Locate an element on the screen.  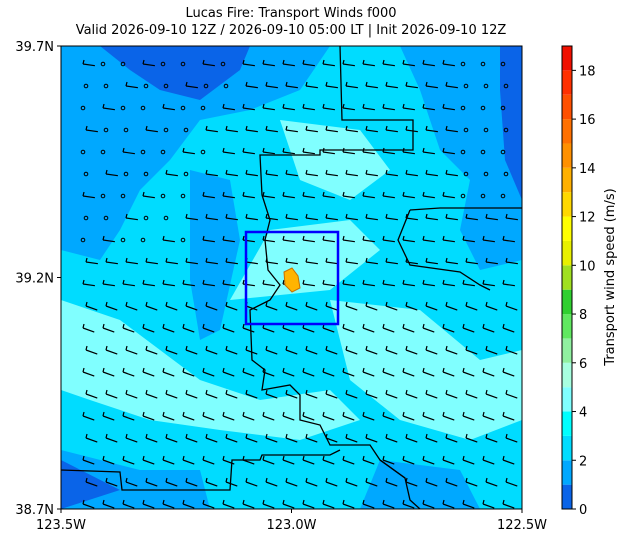
colorbar-tick-label: 6 is located at coordinates (583, 364).